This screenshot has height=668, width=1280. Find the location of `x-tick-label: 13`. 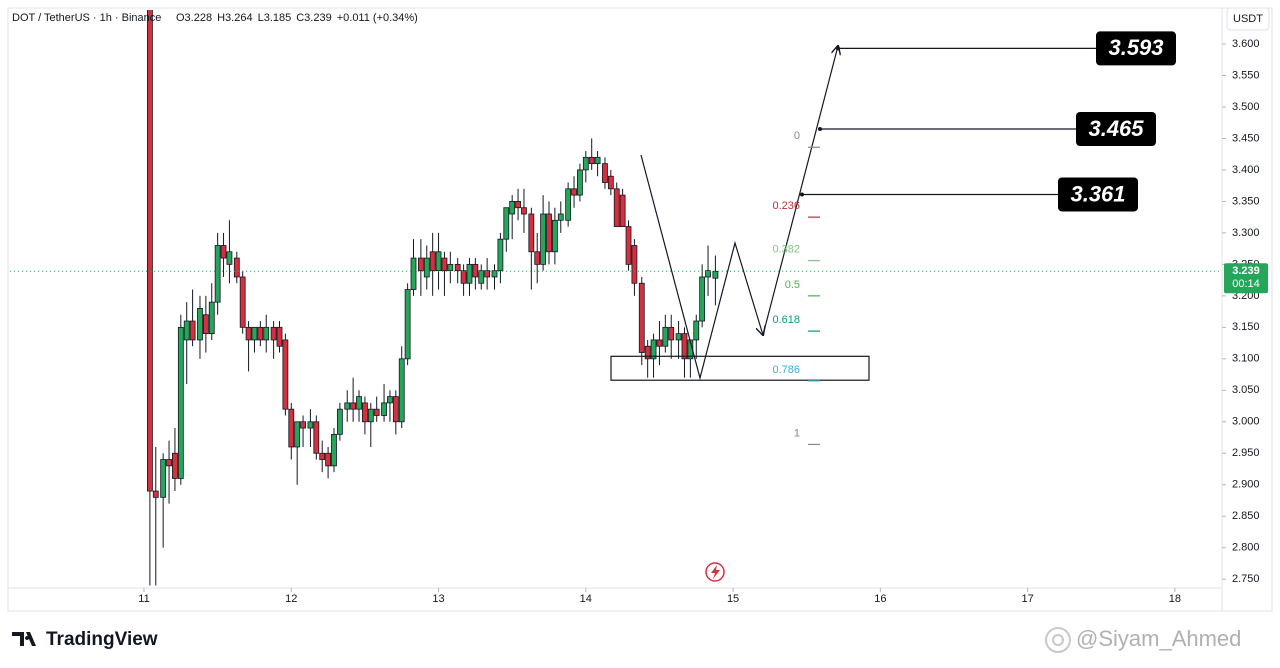

x-tick-label: 13 is located at coordinates (438, 599).